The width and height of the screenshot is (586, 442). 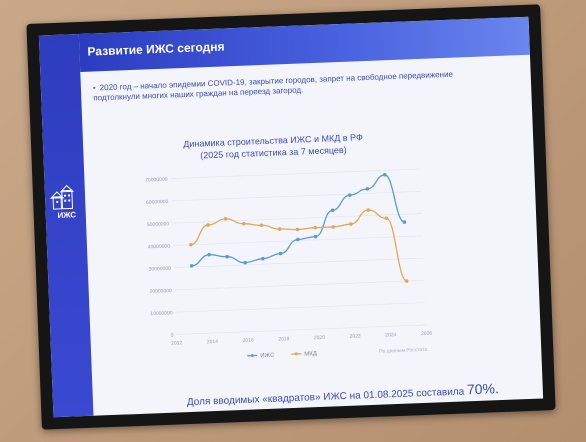 What do you see at coordinates (159, 247) in the screenshot?
I see `y-tick-label: 40000000` at bounding box center [159, 247].